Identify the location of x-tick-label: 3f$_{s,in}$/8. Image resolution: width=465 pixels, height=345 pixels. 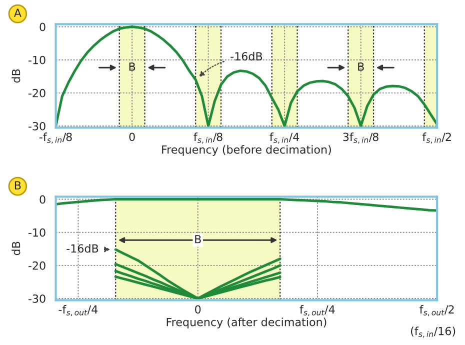
(360, 138).